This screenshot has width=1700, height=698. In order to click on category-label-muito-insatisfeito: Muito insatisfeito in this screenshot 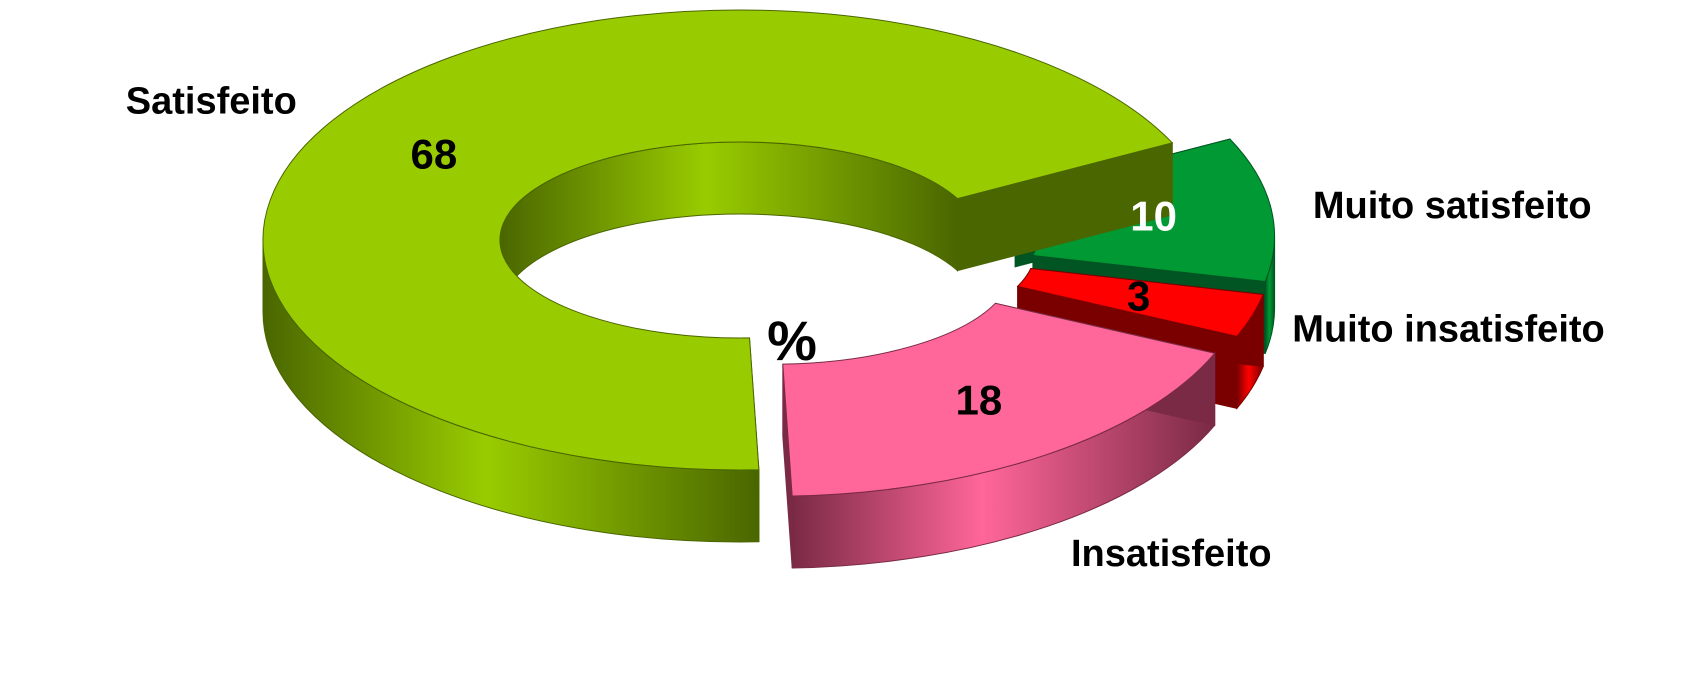, I will do `click(1448, 329)`.